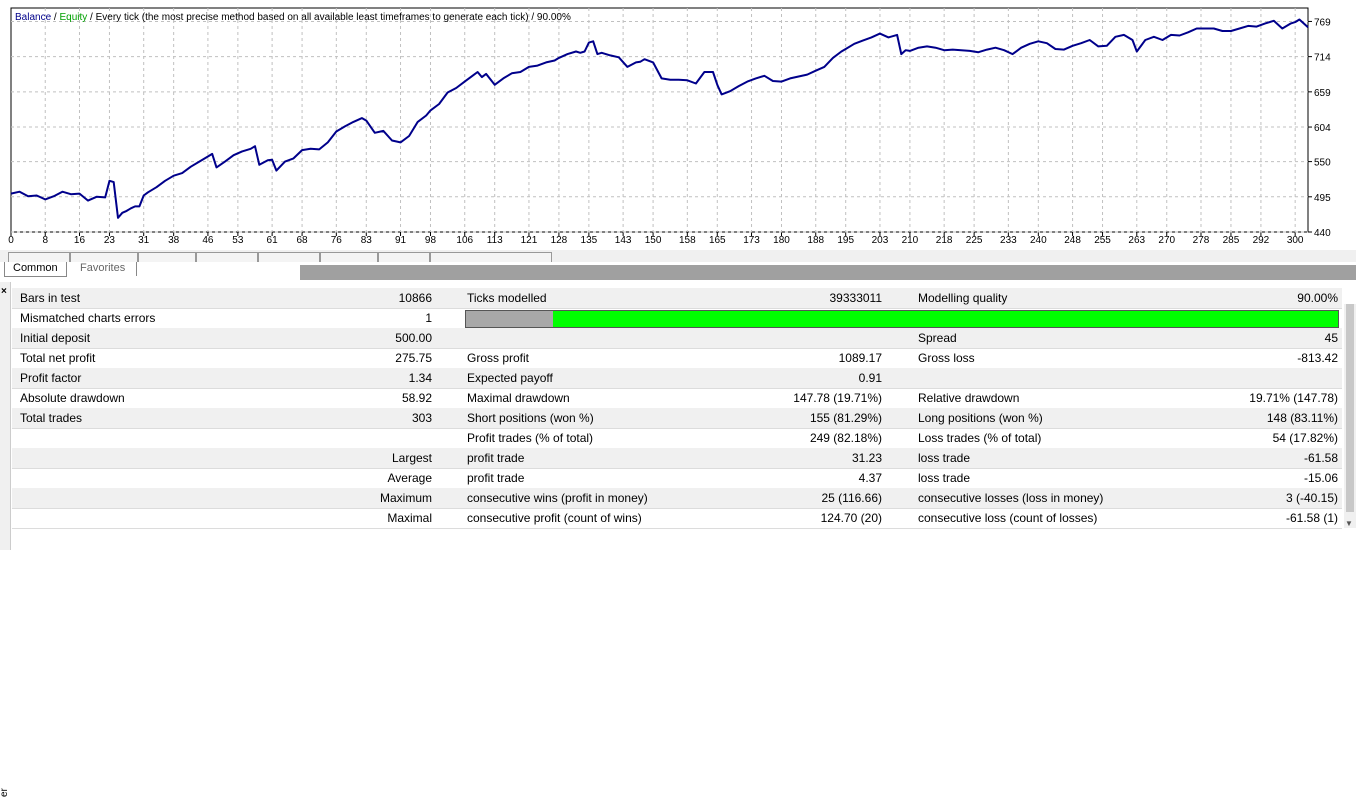 This screenshot has height=797, width=1356. What do you see at coordinates (944, 458) in the screenshot?
I see `report-cell-l3: loss trade` at bounding box center [944, 458].